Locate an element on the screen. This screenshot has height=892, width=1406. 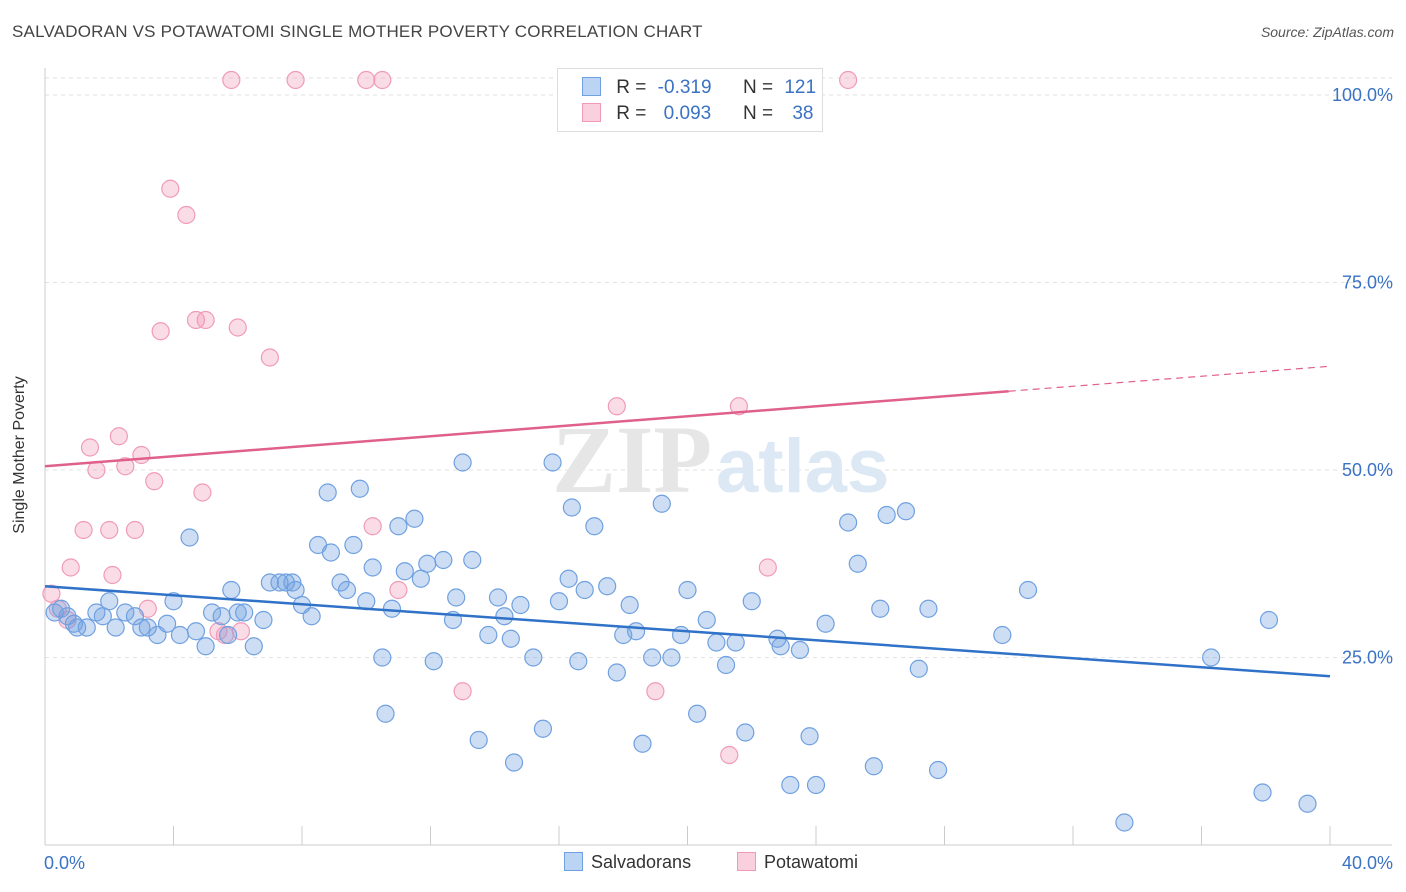
legend-swatch-pink is located at coordinates (591, 112).